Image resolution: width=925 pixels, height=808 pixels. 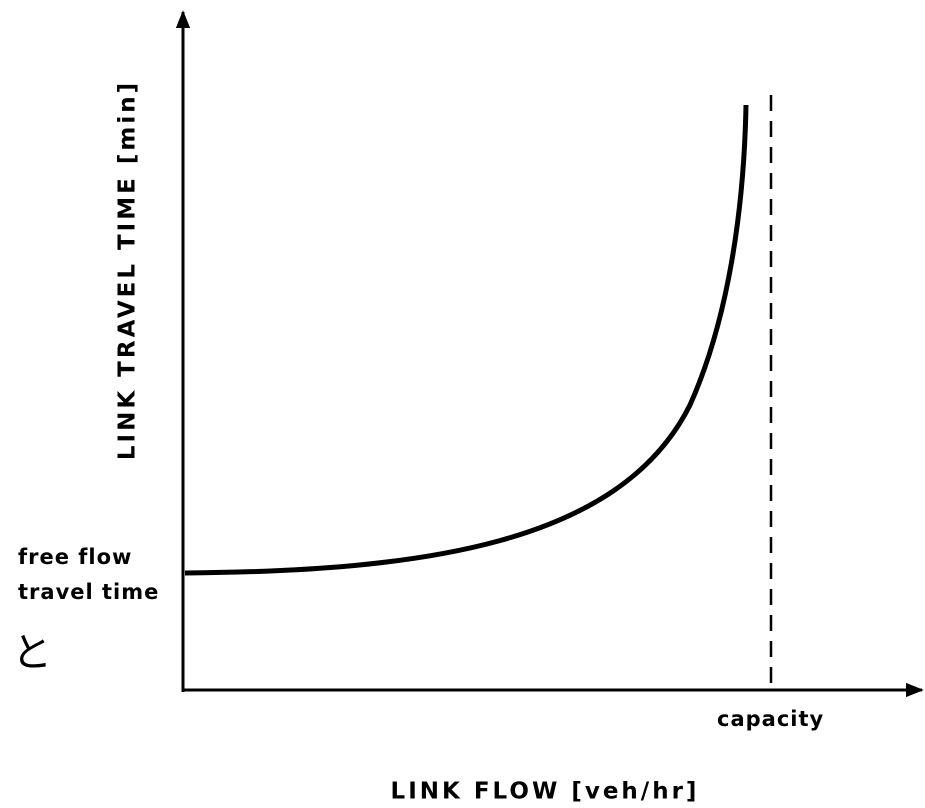 What do you see at coordinates (88, 592) in the screenshot?
I see `free-flow-label: travel time` at bounding box center [88, 592].